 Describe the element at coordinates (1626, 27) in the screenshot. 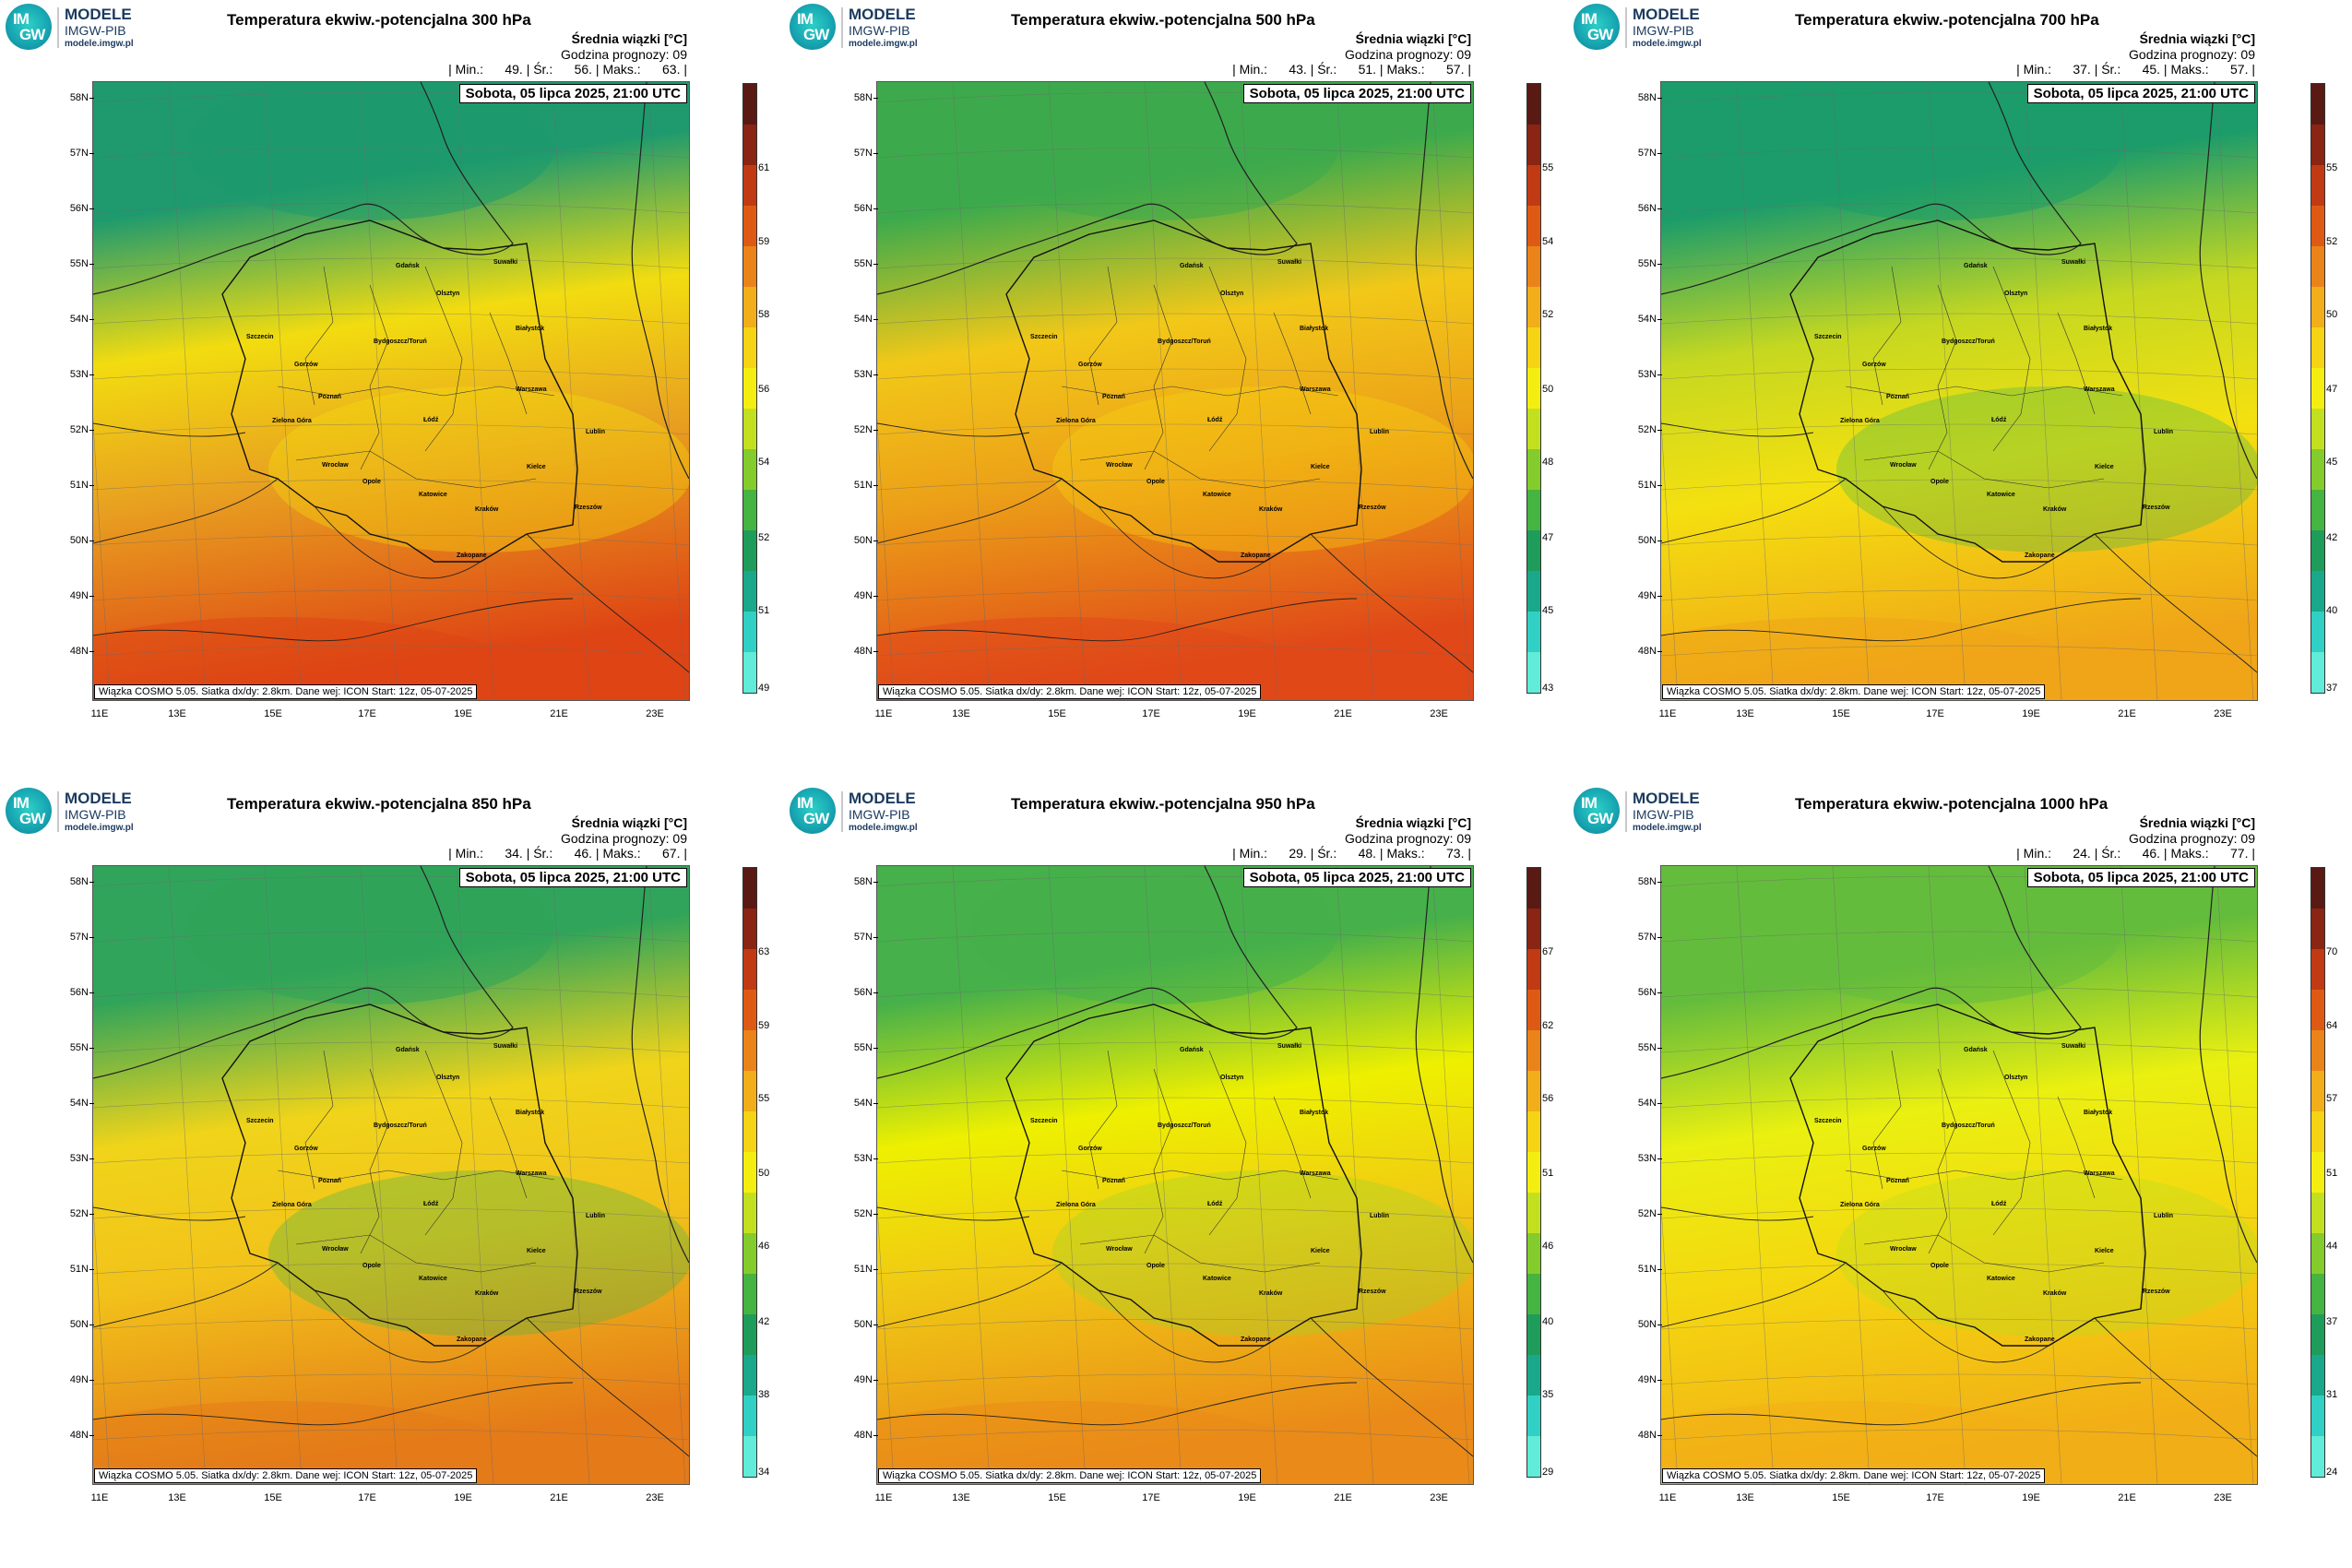

I see `logo-separator` at that location.